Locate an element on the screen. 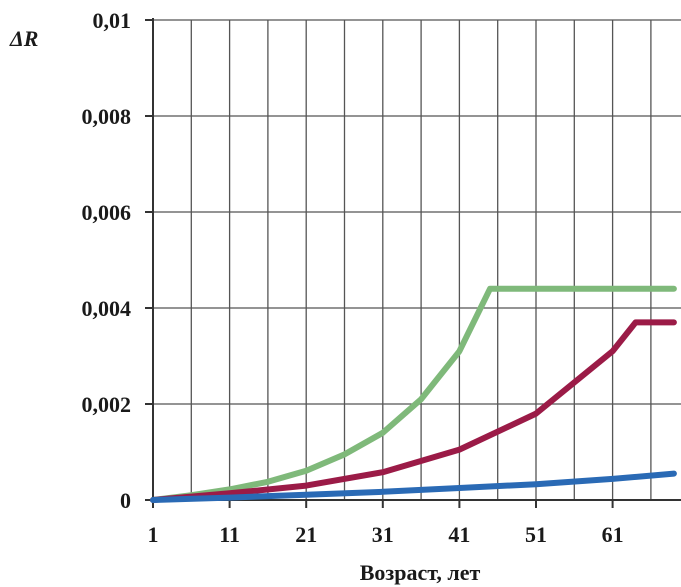 This screenshot has height=587, width=681. x-axis-title: Возраст, лет is located at coordinates (420, 572).